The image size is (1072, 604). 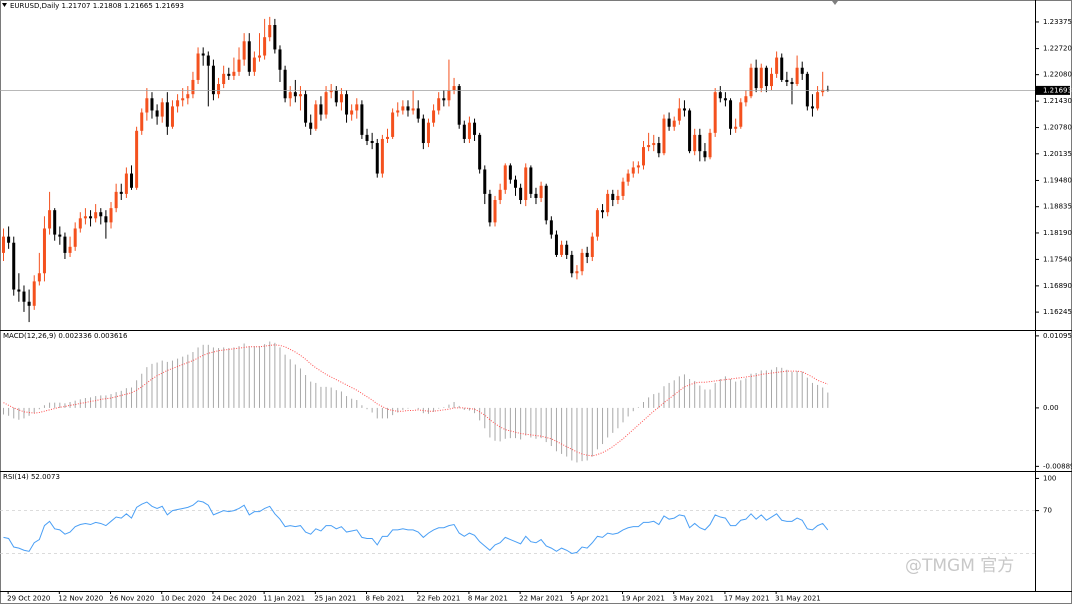 I want to click on rsi-line, so click(x=416, y=527).